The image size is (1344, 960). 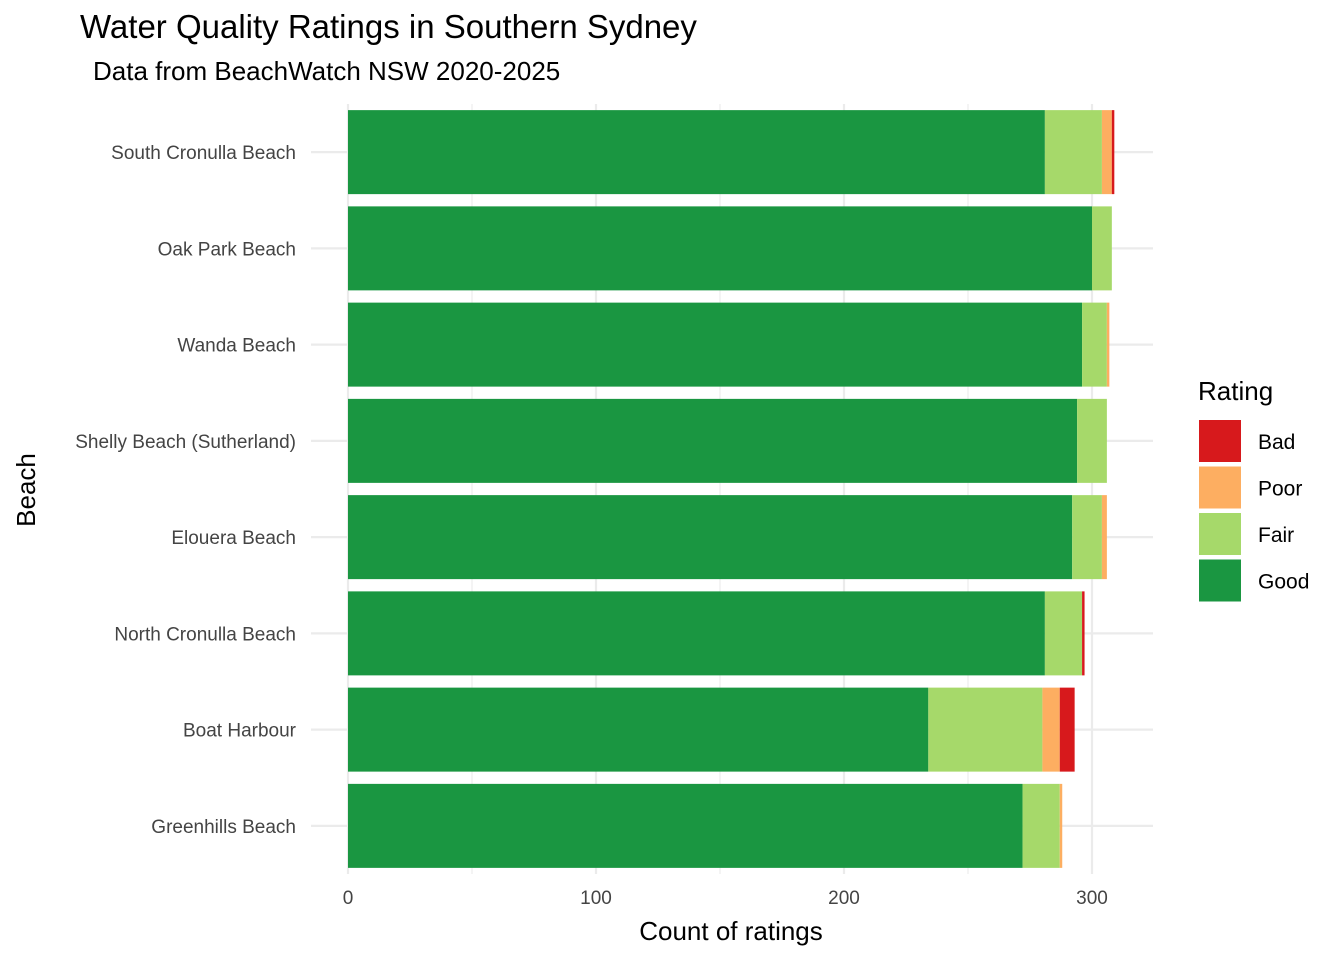 What do you see at coordinates (327, 71) in the screenshot?
I see `chart-subtitle: Data from BeachWatch NSW 2020-2025` at bounding box center [327, 71].